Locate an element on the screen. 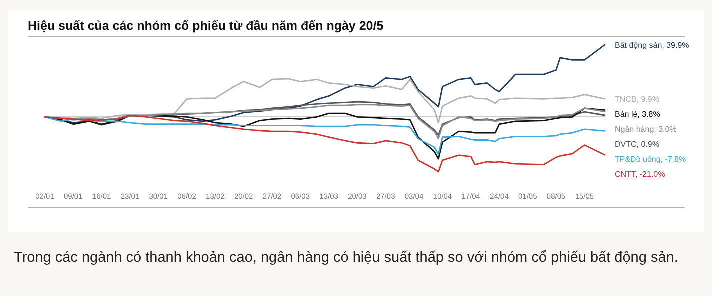 This screenshot has height=296, width=712. series-label: Bất động sản, 39.9% is located at coordinates (652, 45).